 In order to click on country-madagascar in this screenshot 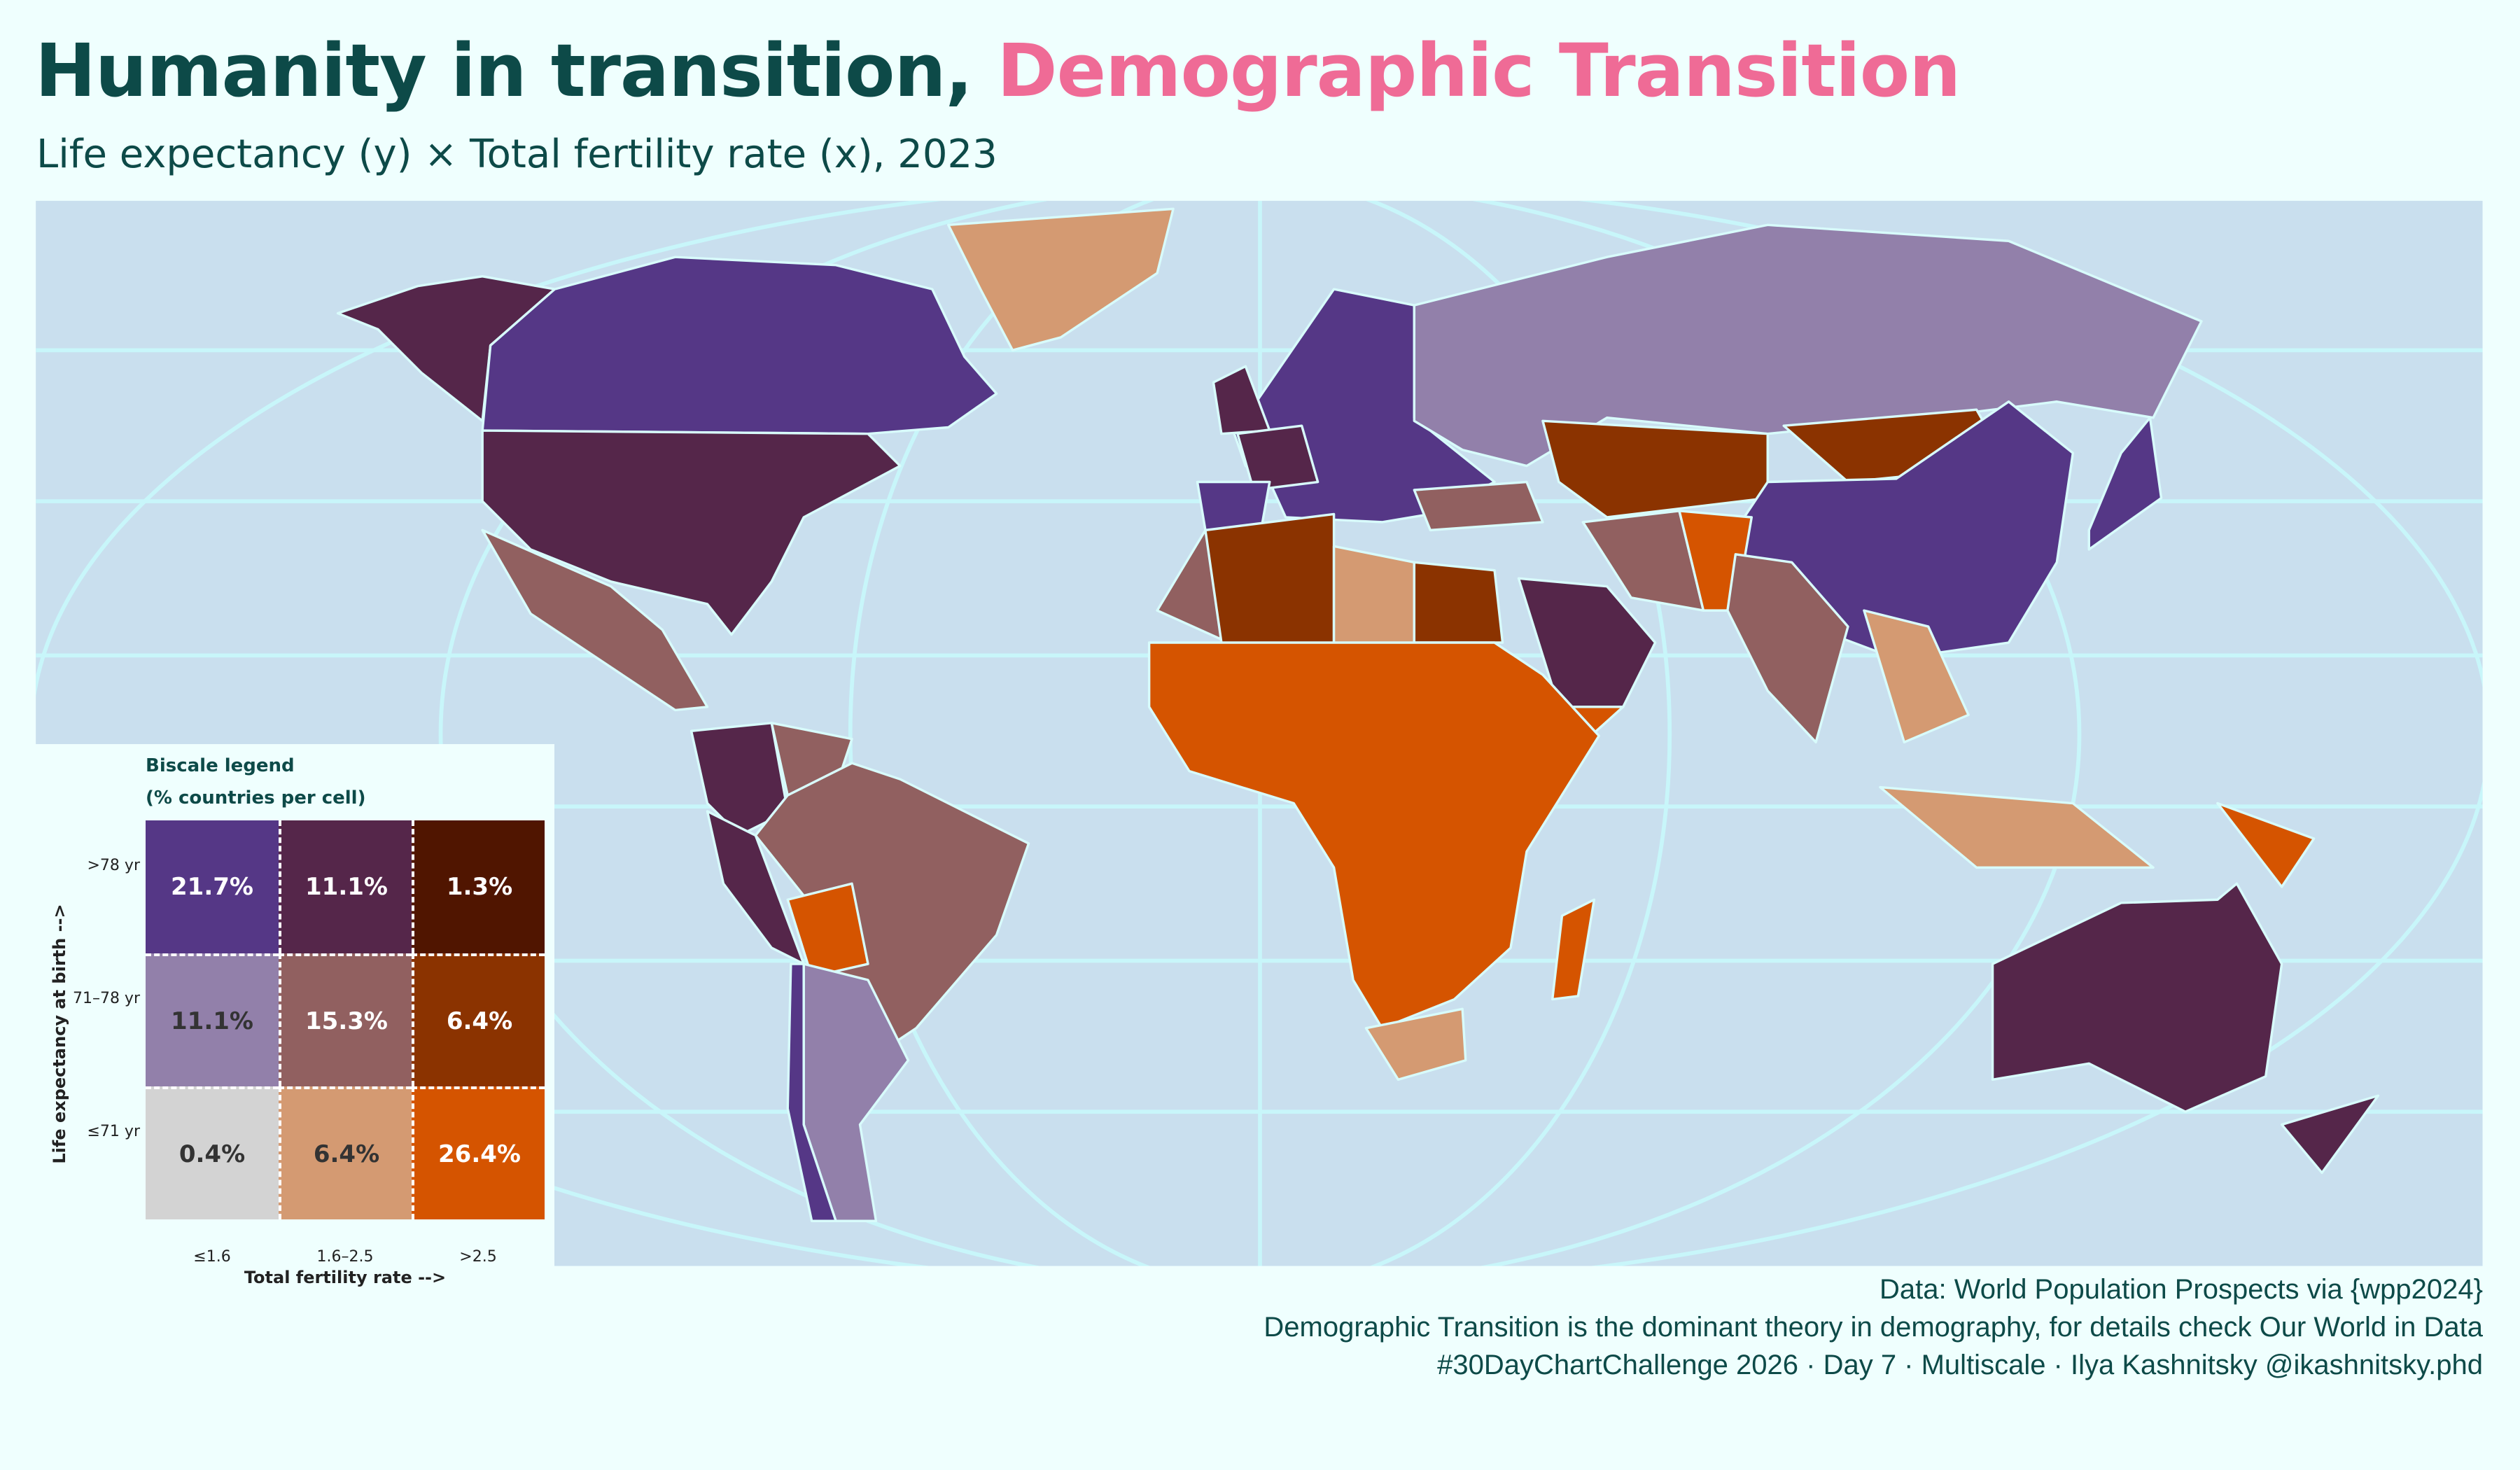, I will do `click(1573, 949)`.